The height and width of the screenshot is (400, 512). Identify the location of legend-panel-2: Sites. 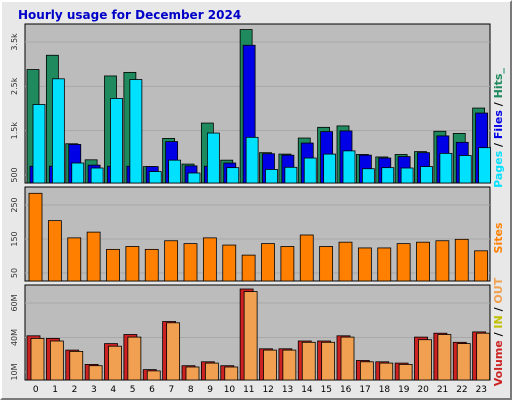
(498, 237).